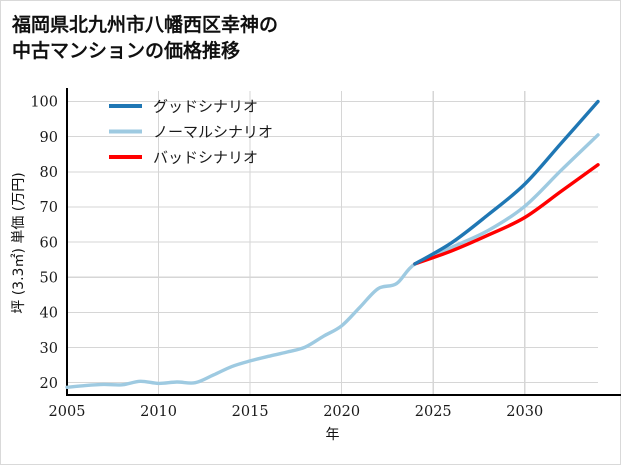 This screenshot has width=621, height=466. Describe the element at coordinates (19, 242) in the screenshot. I see `y-axis-title: 坪 (3.3㎡) 単価 (万円)` at that location.